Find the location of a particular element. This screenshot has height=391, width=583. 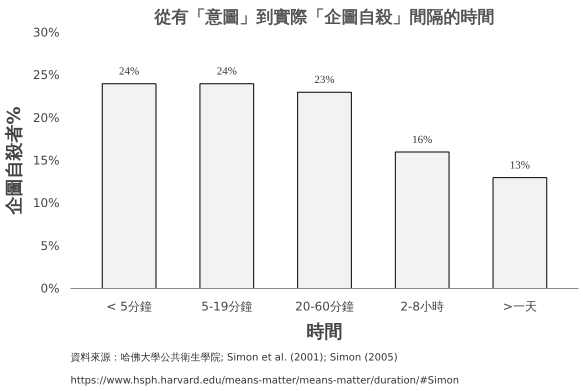

data-label: 13% is located at coordinates (520, 166).